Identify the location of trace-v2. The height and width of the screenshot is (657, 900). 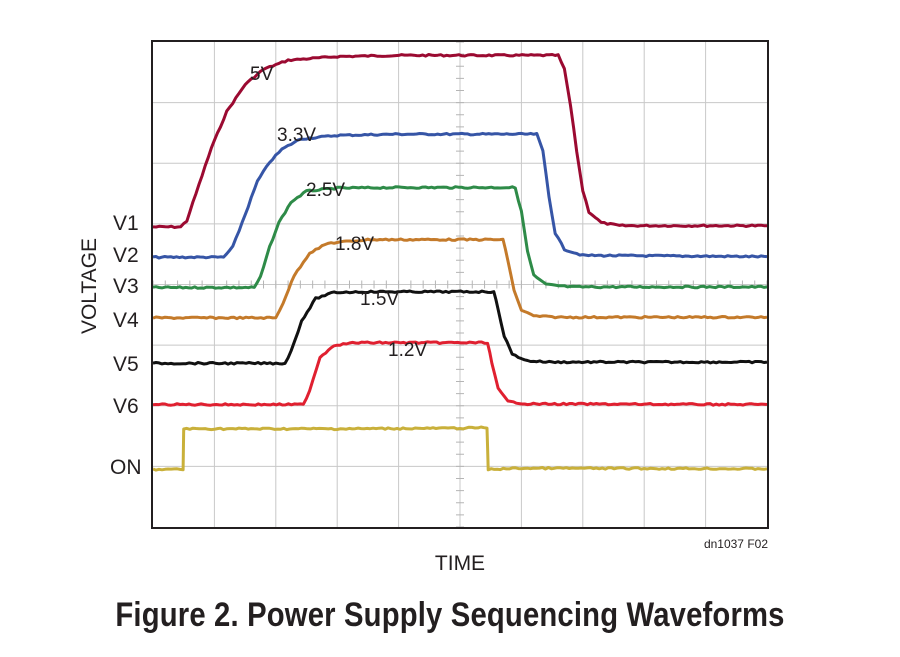
(460, 195).